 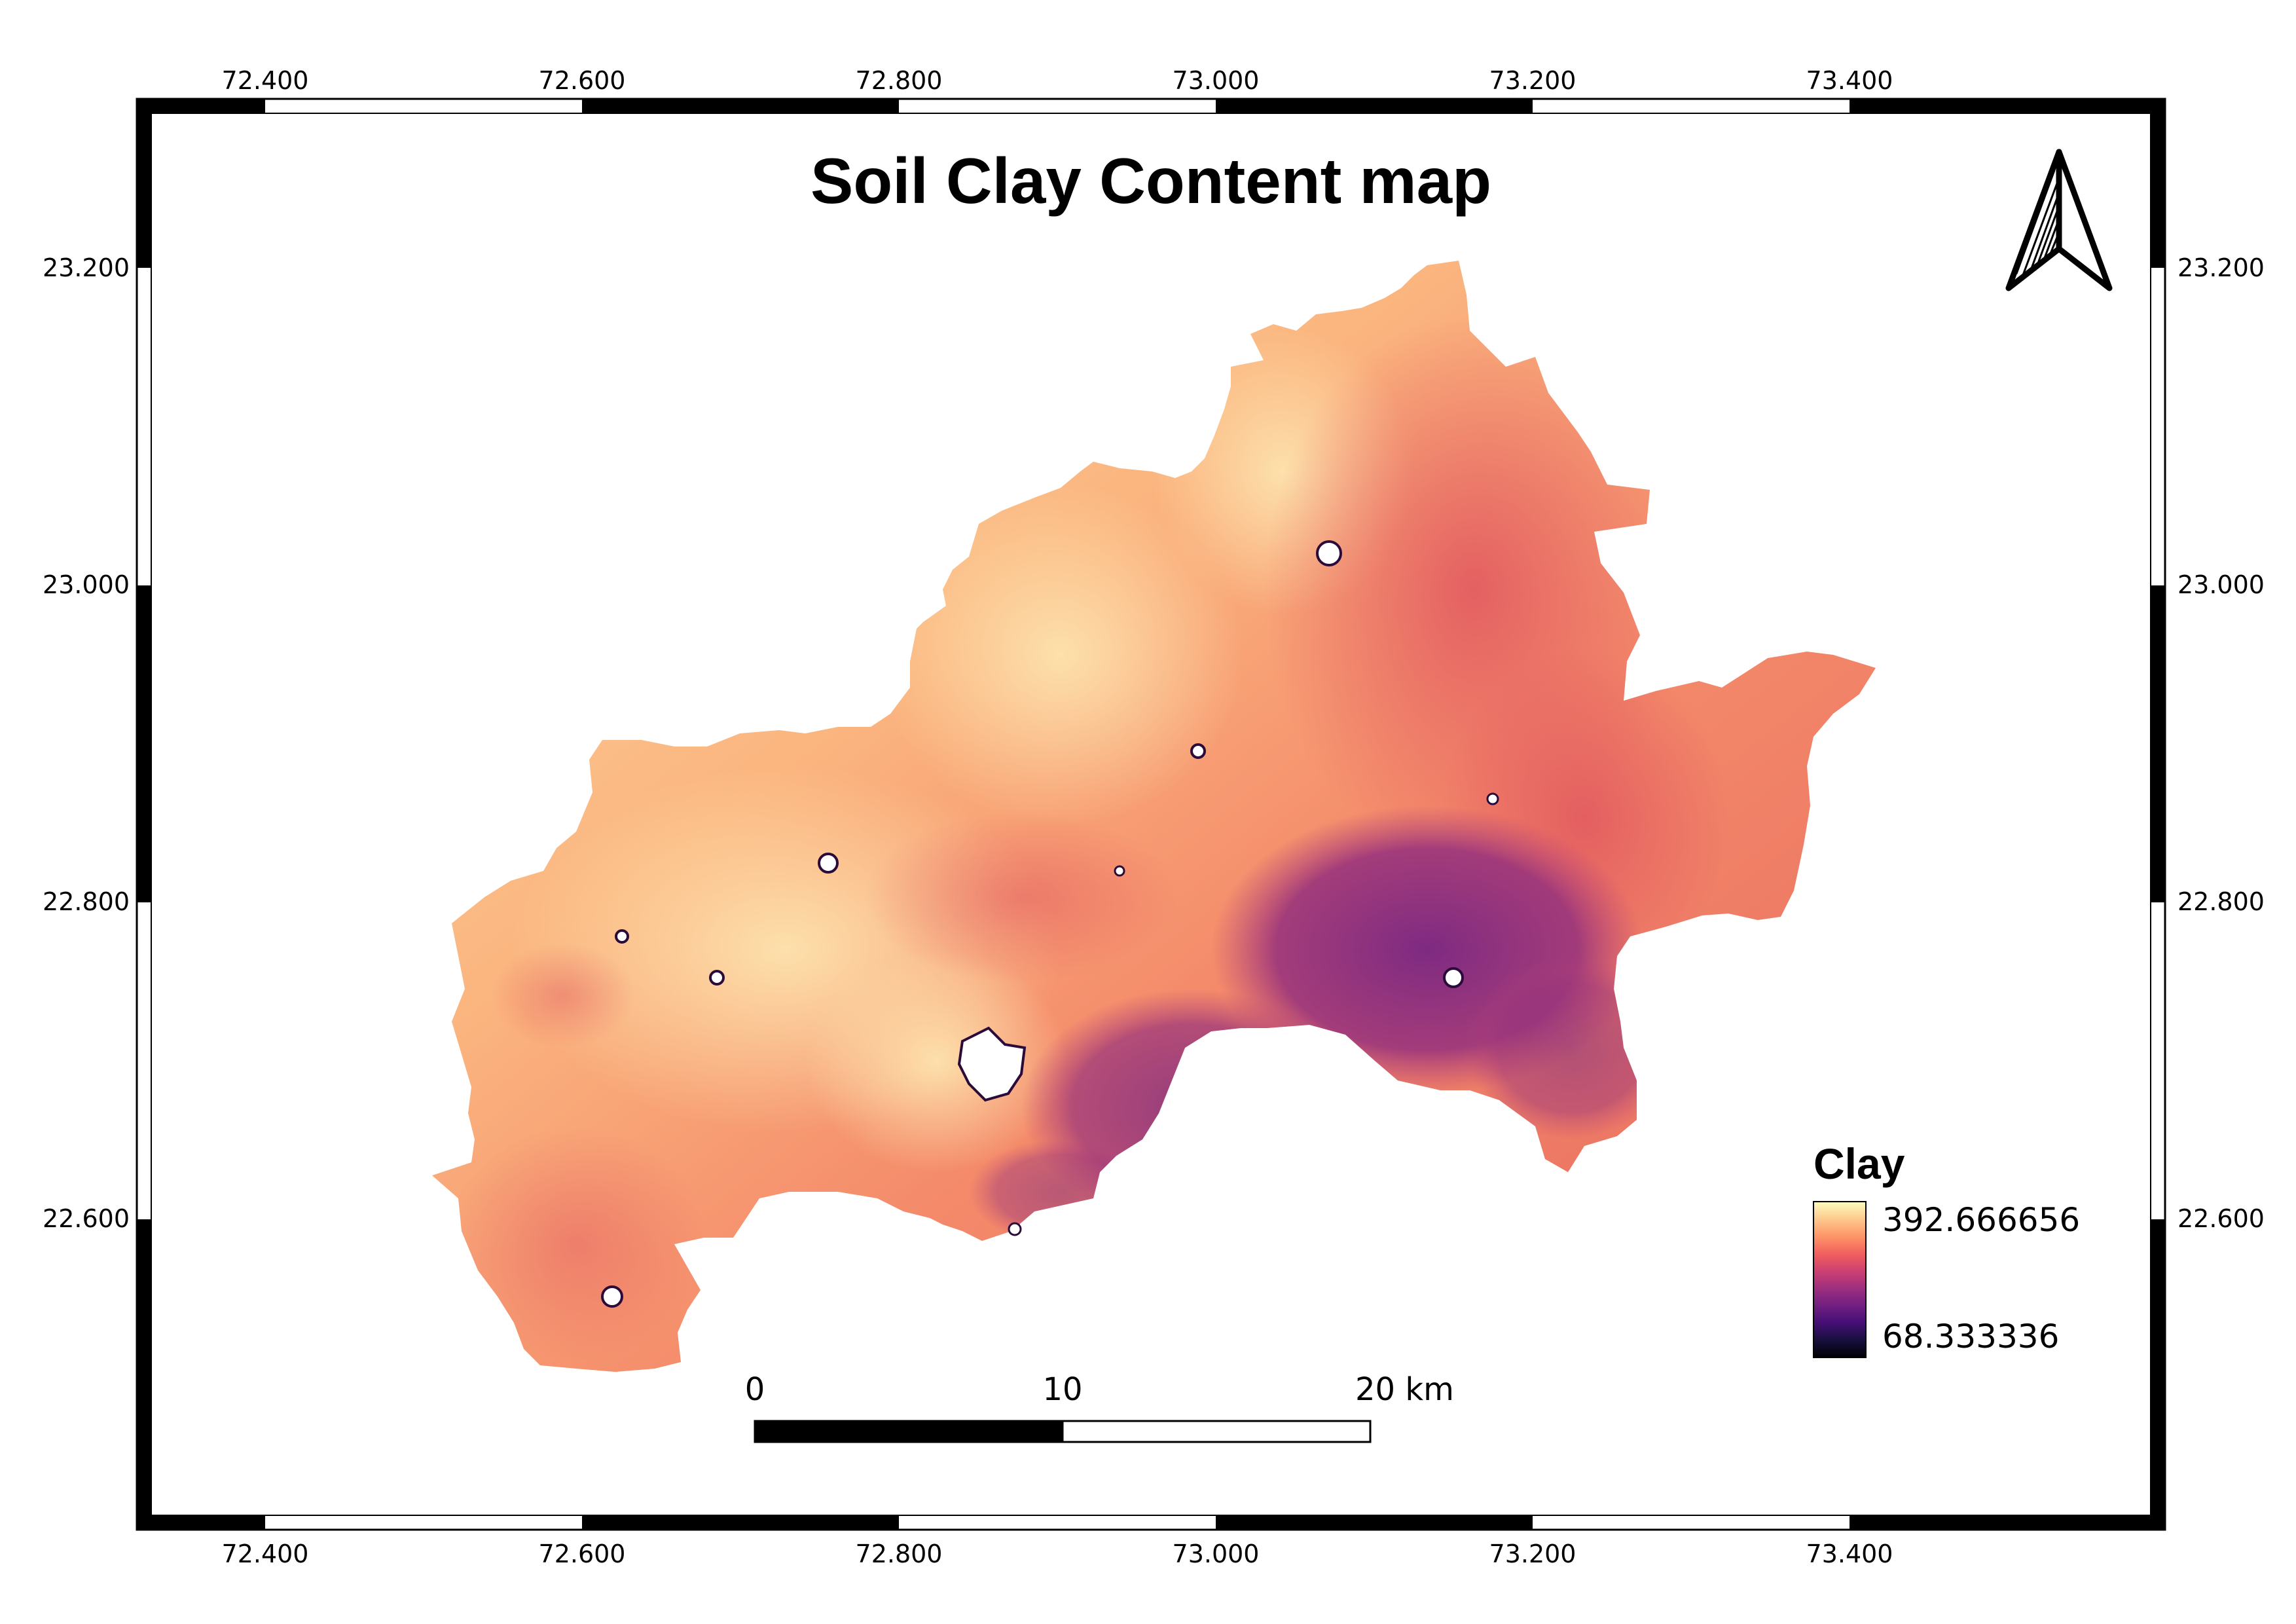 I want to click on legend: Clay 392.666656 68.333336, so click(x=1946, y=1248).